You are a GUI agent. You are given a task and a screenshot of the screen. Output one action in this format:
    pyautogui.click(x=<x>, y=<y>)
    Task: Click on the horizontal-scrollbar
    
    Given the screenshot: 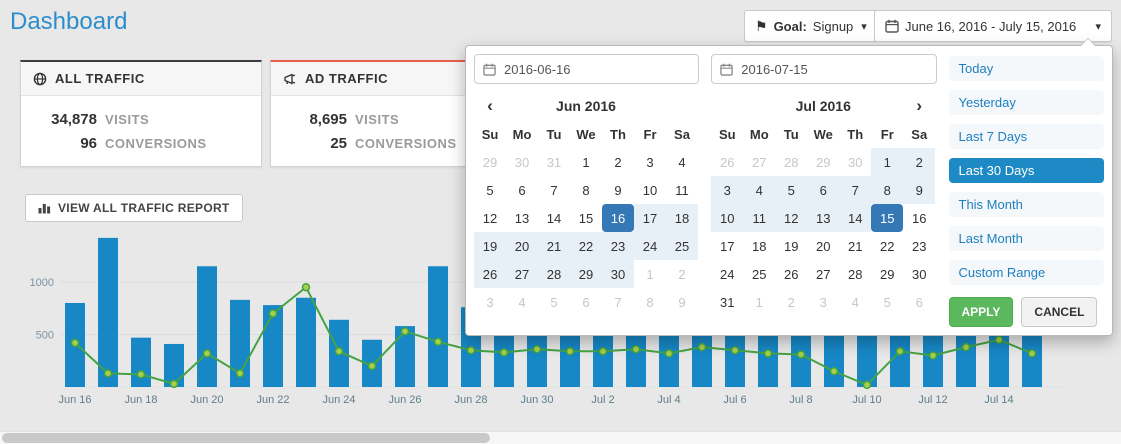 What is the action you would take?
    pyautogui.click(x=560, y=437)
    